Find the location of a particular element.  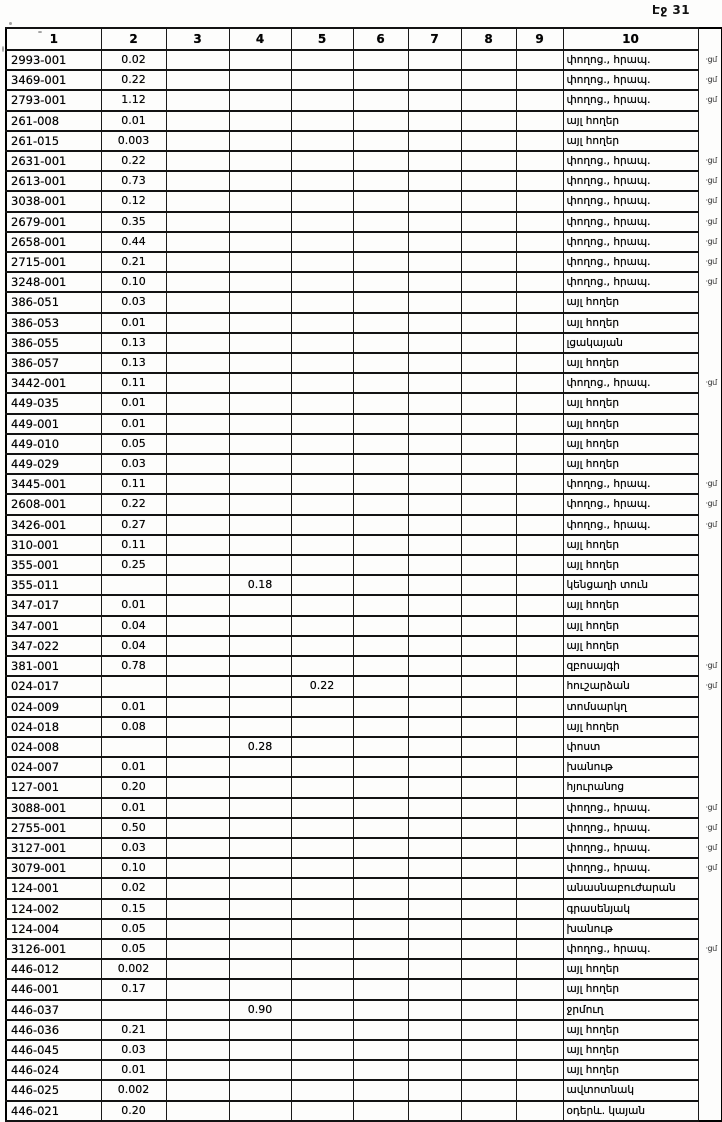

value-cell: 0.44 is located at coordinates (133, 242).